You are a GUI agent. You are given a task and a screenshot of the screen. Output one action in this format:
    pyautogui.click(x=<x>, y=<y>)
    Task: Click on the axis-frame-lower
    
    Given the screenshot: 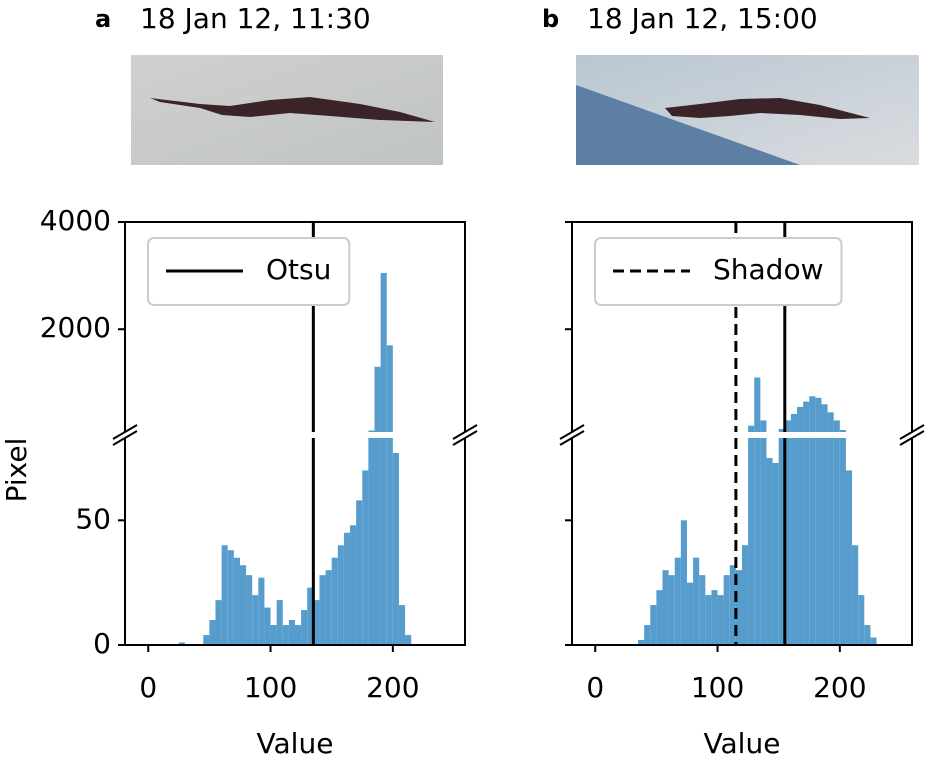 What is the action you would take?
    pyautogui.click(x=742, y=542)
    